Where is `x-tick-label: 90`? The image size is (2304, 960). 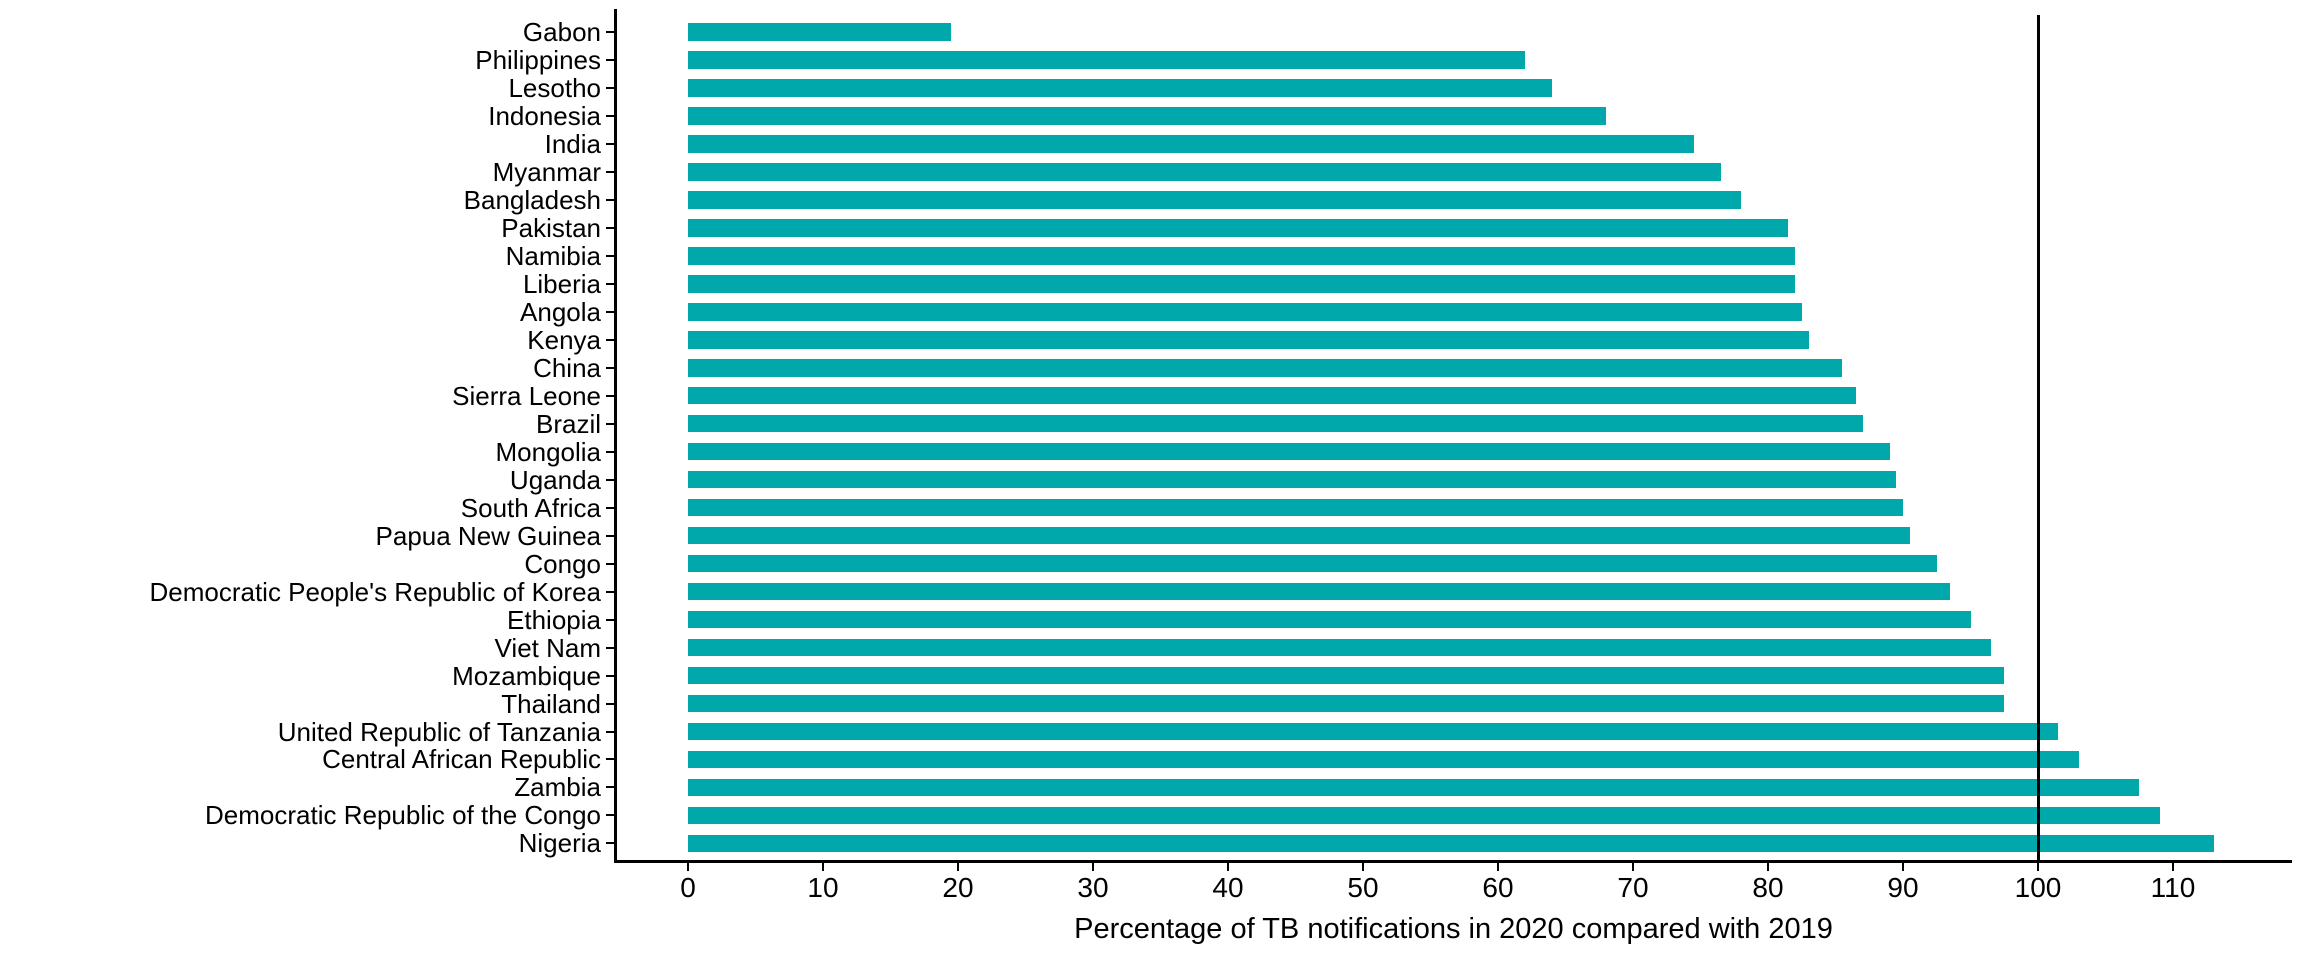 x-tick-label: 90 is located at coordinates (1903, 887).